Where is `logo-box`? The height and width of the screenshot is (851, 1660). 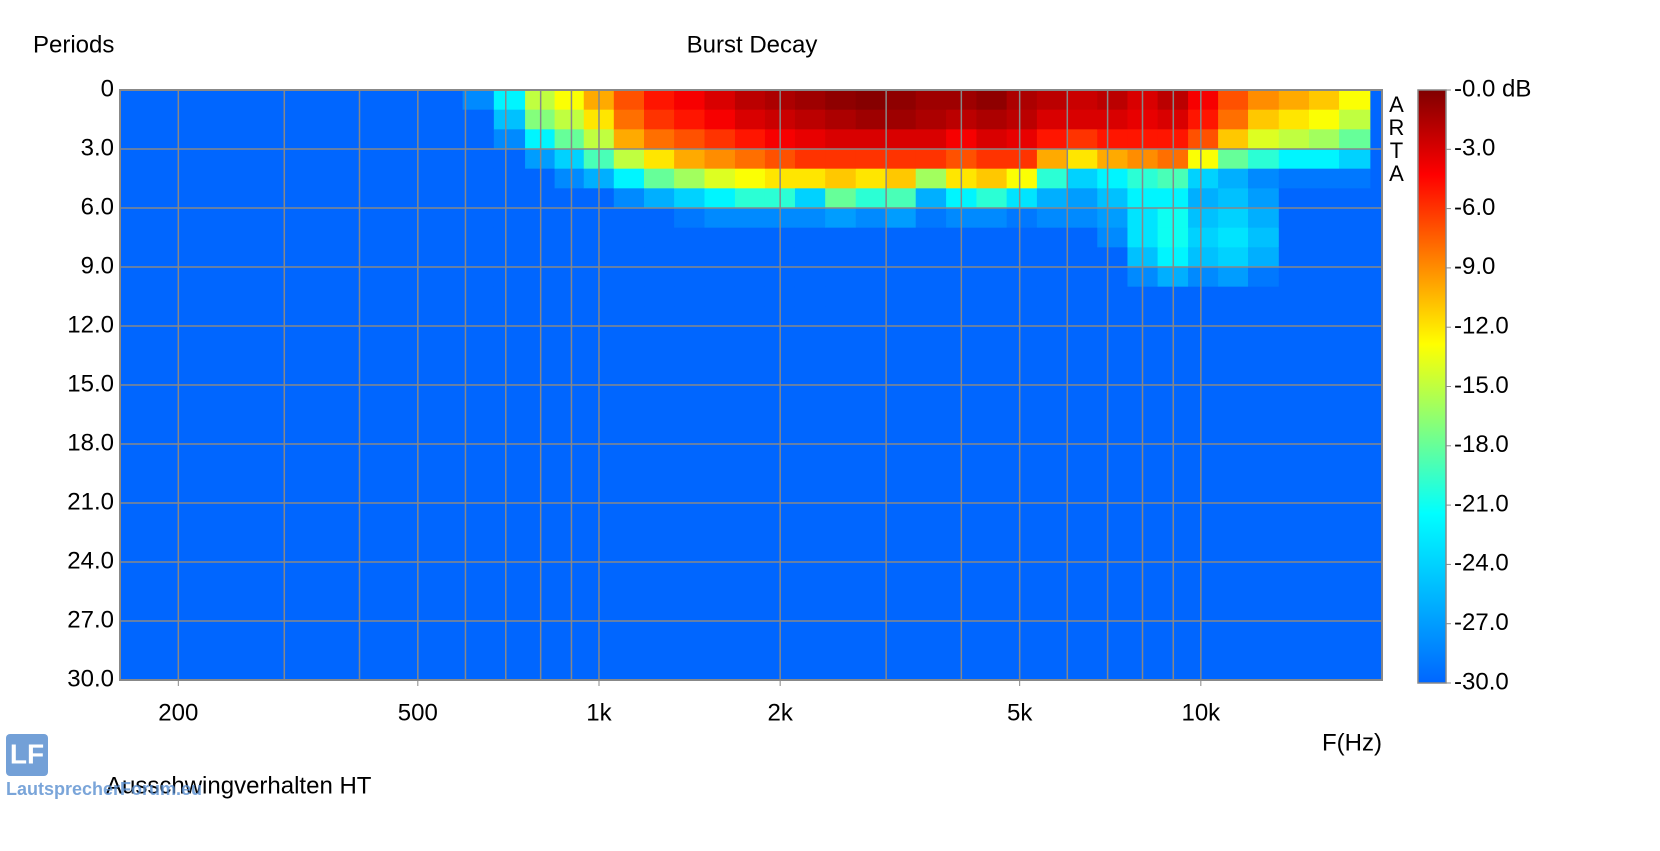
logo-box is located at coordinates (27, 755).